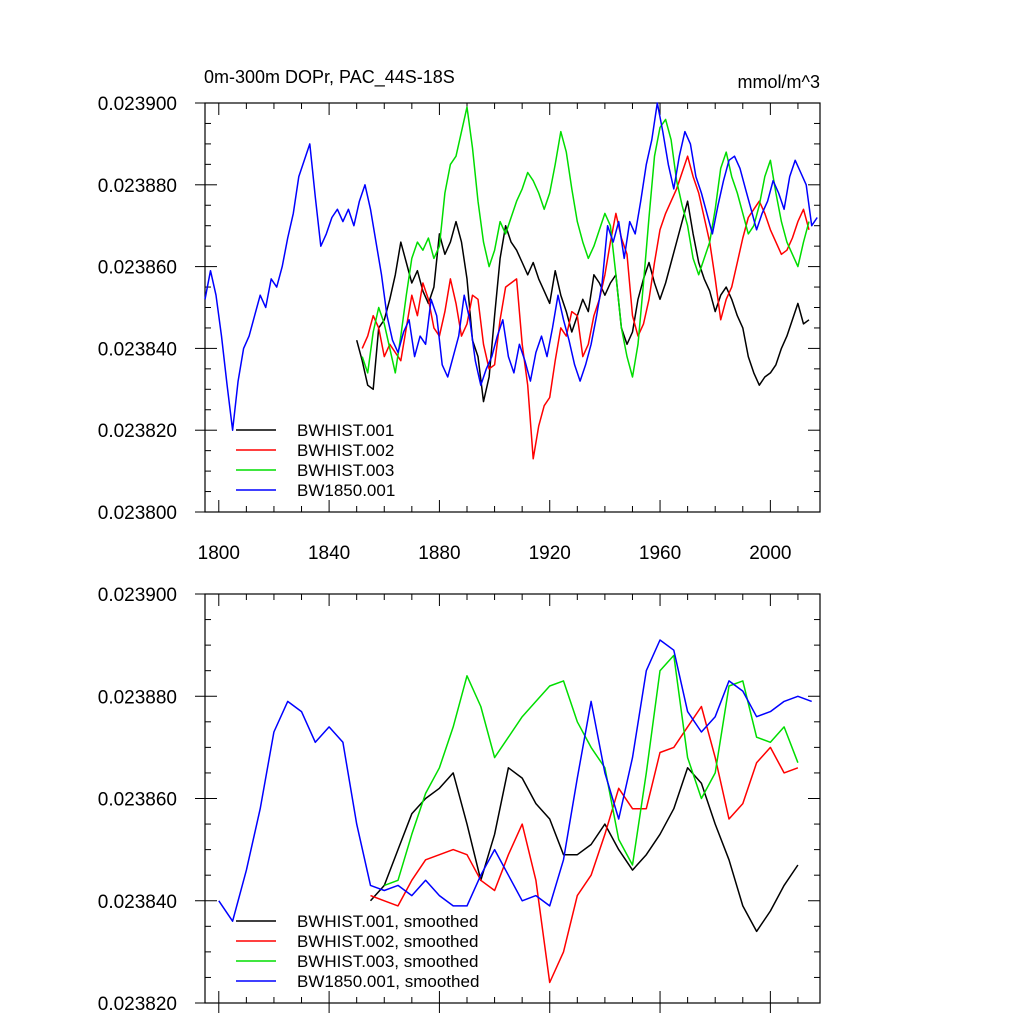  I want to click on x-tick-label: 1800, so click(219, 553).